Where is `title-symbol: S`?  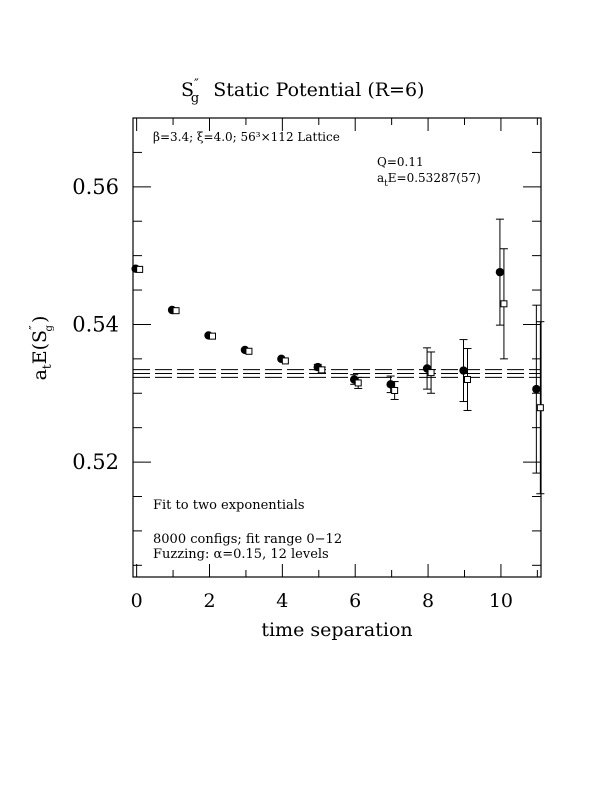
title-symbol: S is located at coordinates (187, 90).